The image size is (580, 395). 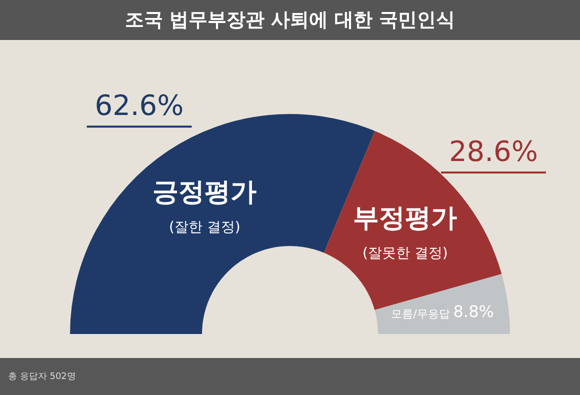 I want to click on chart-title: 조국 법무부장관 사퇴에 대한 국민인식, so click(x=290, y=20).